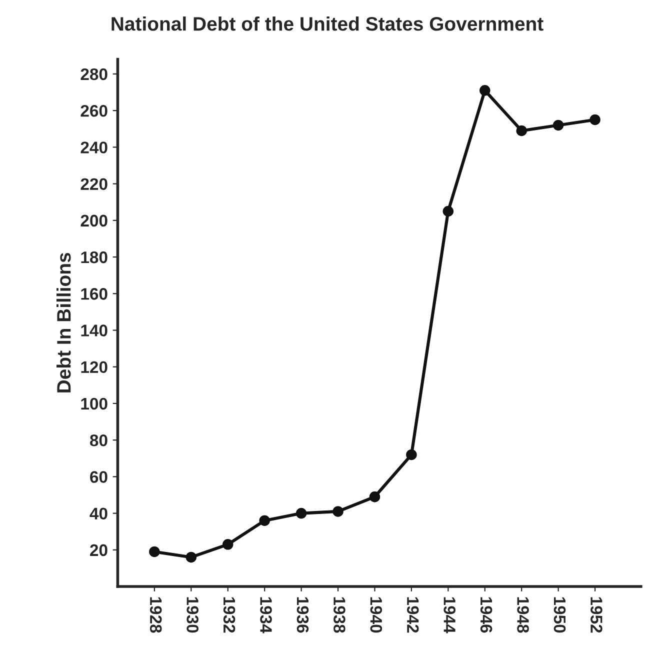 The height and width of the screenshot is (659, 654). I want to click on y-tick-label: 260, so click(94, 110).